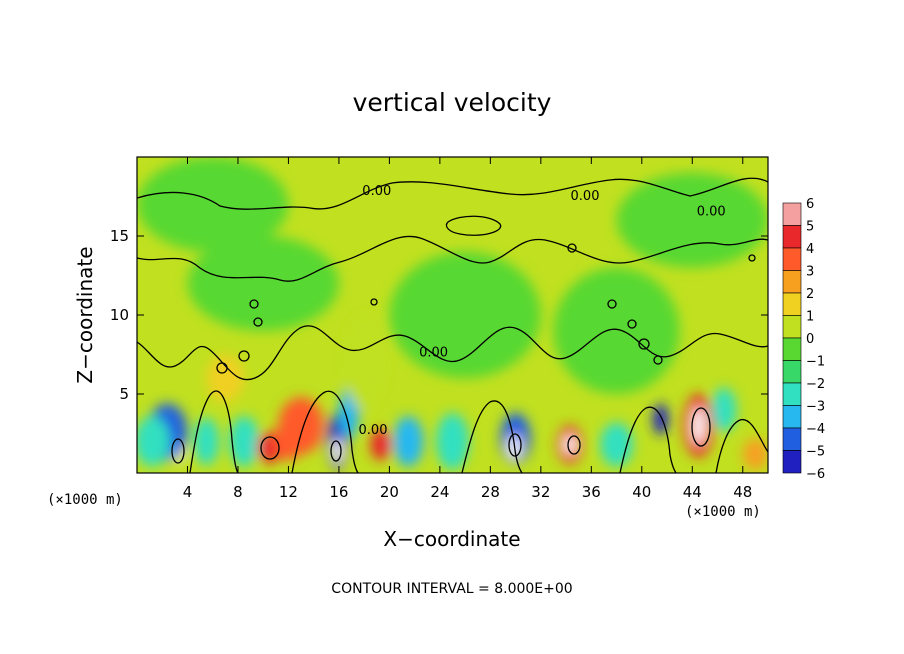 The width and height of the screenshot is (904, 654). Describe the element at coordinates (85, 314) in the screenshot. I see `y-axis-label: Z−coordinate` at that location.